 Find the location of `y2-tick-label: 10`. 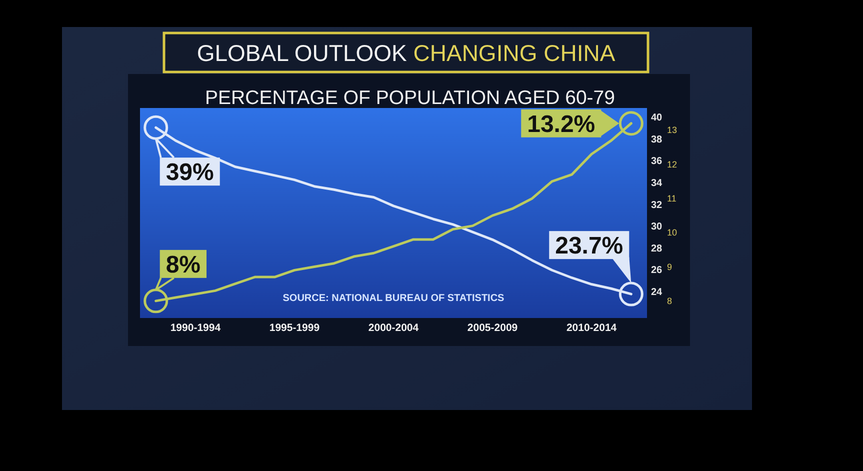

y2-tick-label: 10 is located at coordinates (672, 233).